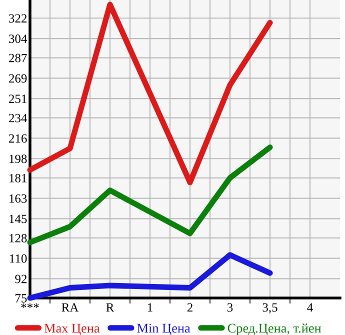  I want to click on x-tick-label: 3, so click(230, 307).